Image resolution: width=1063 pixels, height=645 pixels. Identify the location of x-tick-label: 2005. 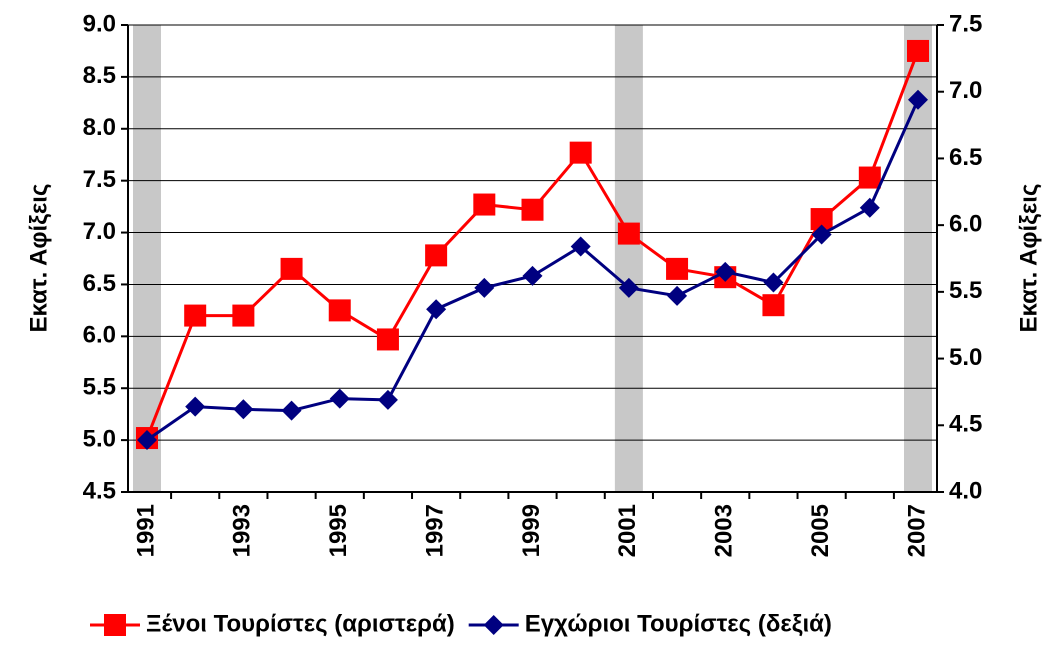
(820, 530).